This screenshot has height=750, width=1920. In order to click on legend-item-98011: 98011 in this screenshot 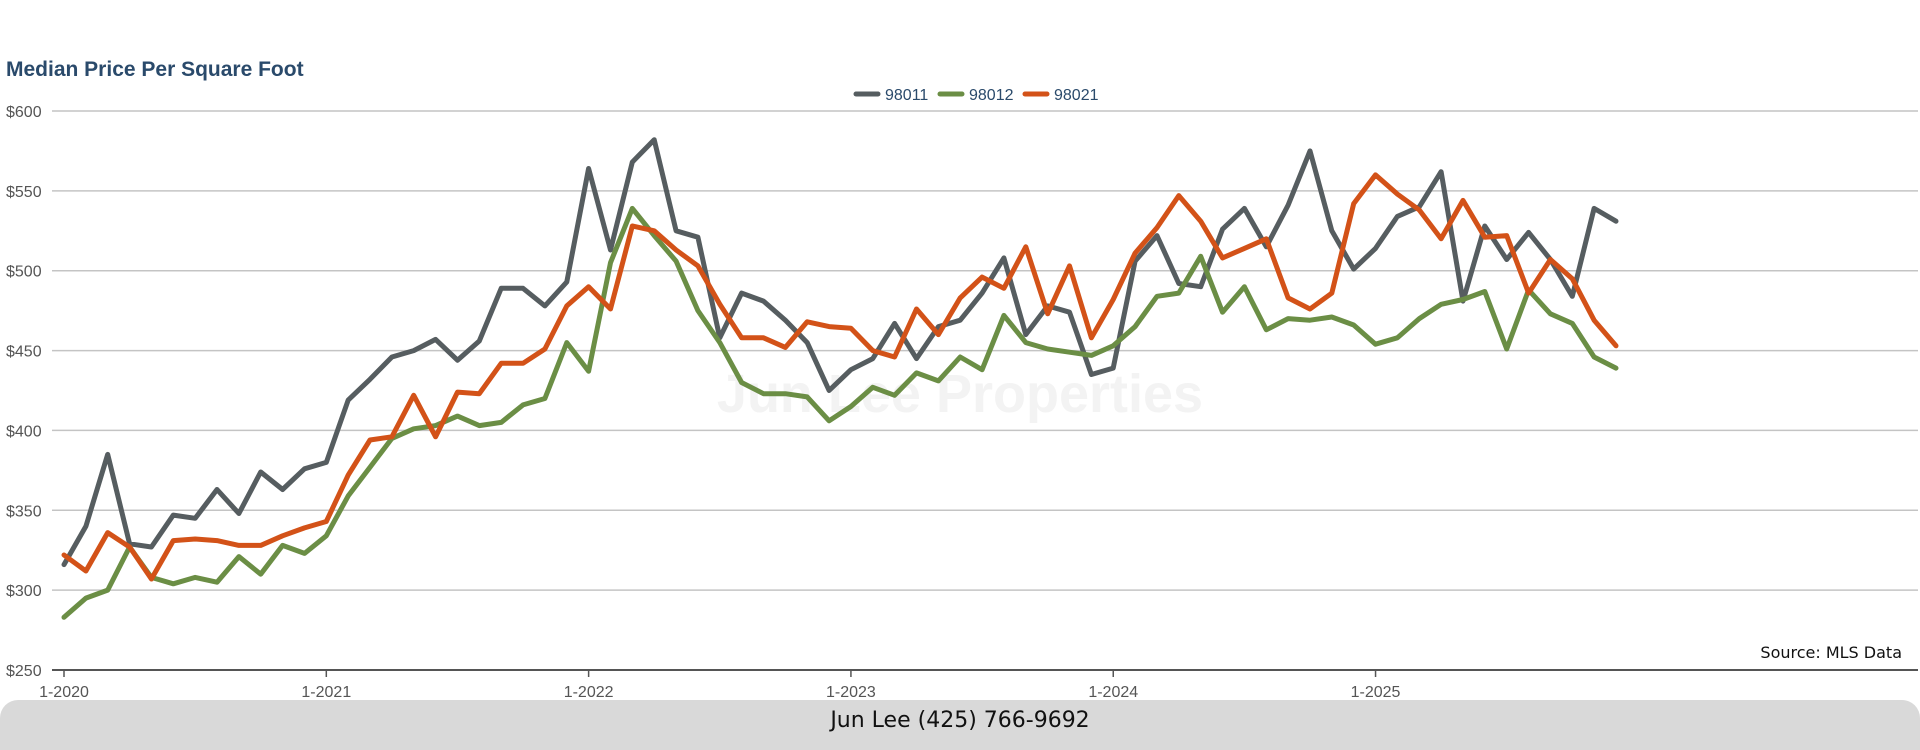, I will do `click(890, 95)`.